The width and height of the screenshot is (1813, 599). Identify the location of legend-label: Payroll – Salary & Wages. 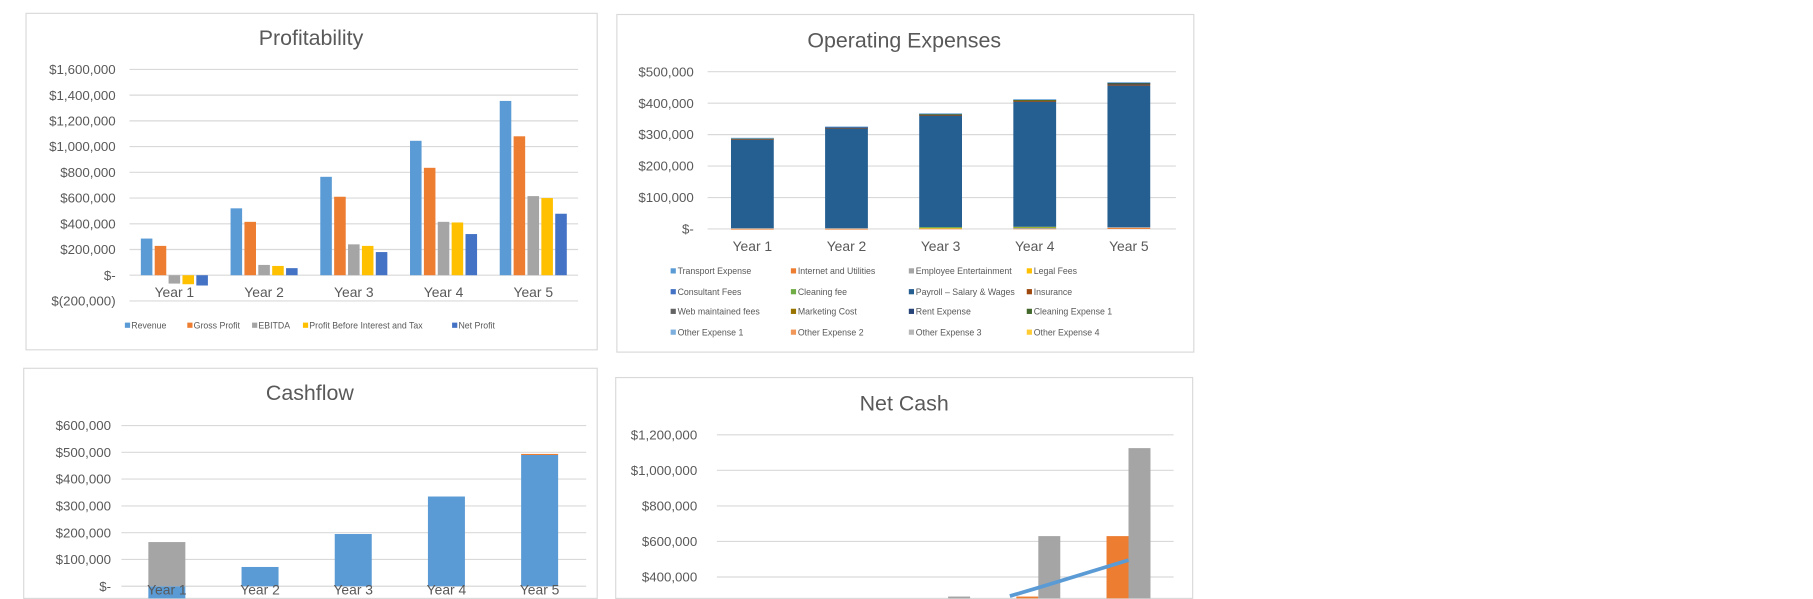
(966, 292).